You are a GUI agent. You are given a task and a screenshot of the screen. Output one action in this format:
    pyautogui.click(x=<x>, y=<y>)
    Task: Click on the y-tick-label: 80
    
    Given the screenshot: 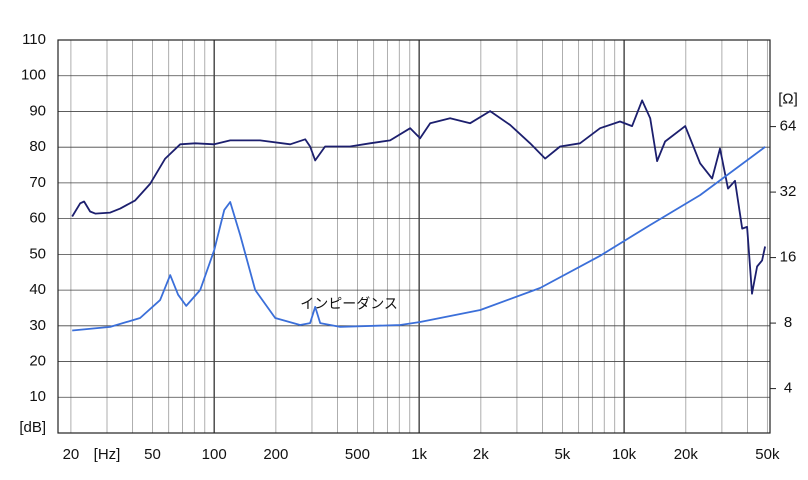 What is the action you would take?
    pyautogui.click(x=37, y=146)
    